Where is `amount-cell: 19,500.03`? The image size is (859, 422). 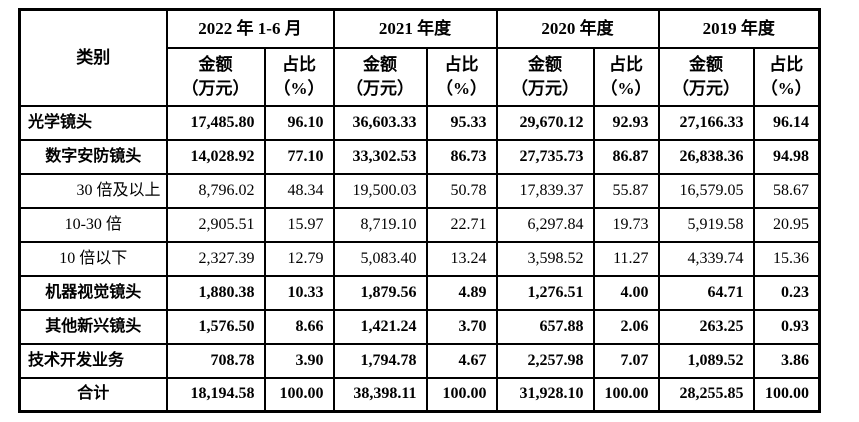
amount-cell: 19,500.03 is located at coordinates (380, 190).